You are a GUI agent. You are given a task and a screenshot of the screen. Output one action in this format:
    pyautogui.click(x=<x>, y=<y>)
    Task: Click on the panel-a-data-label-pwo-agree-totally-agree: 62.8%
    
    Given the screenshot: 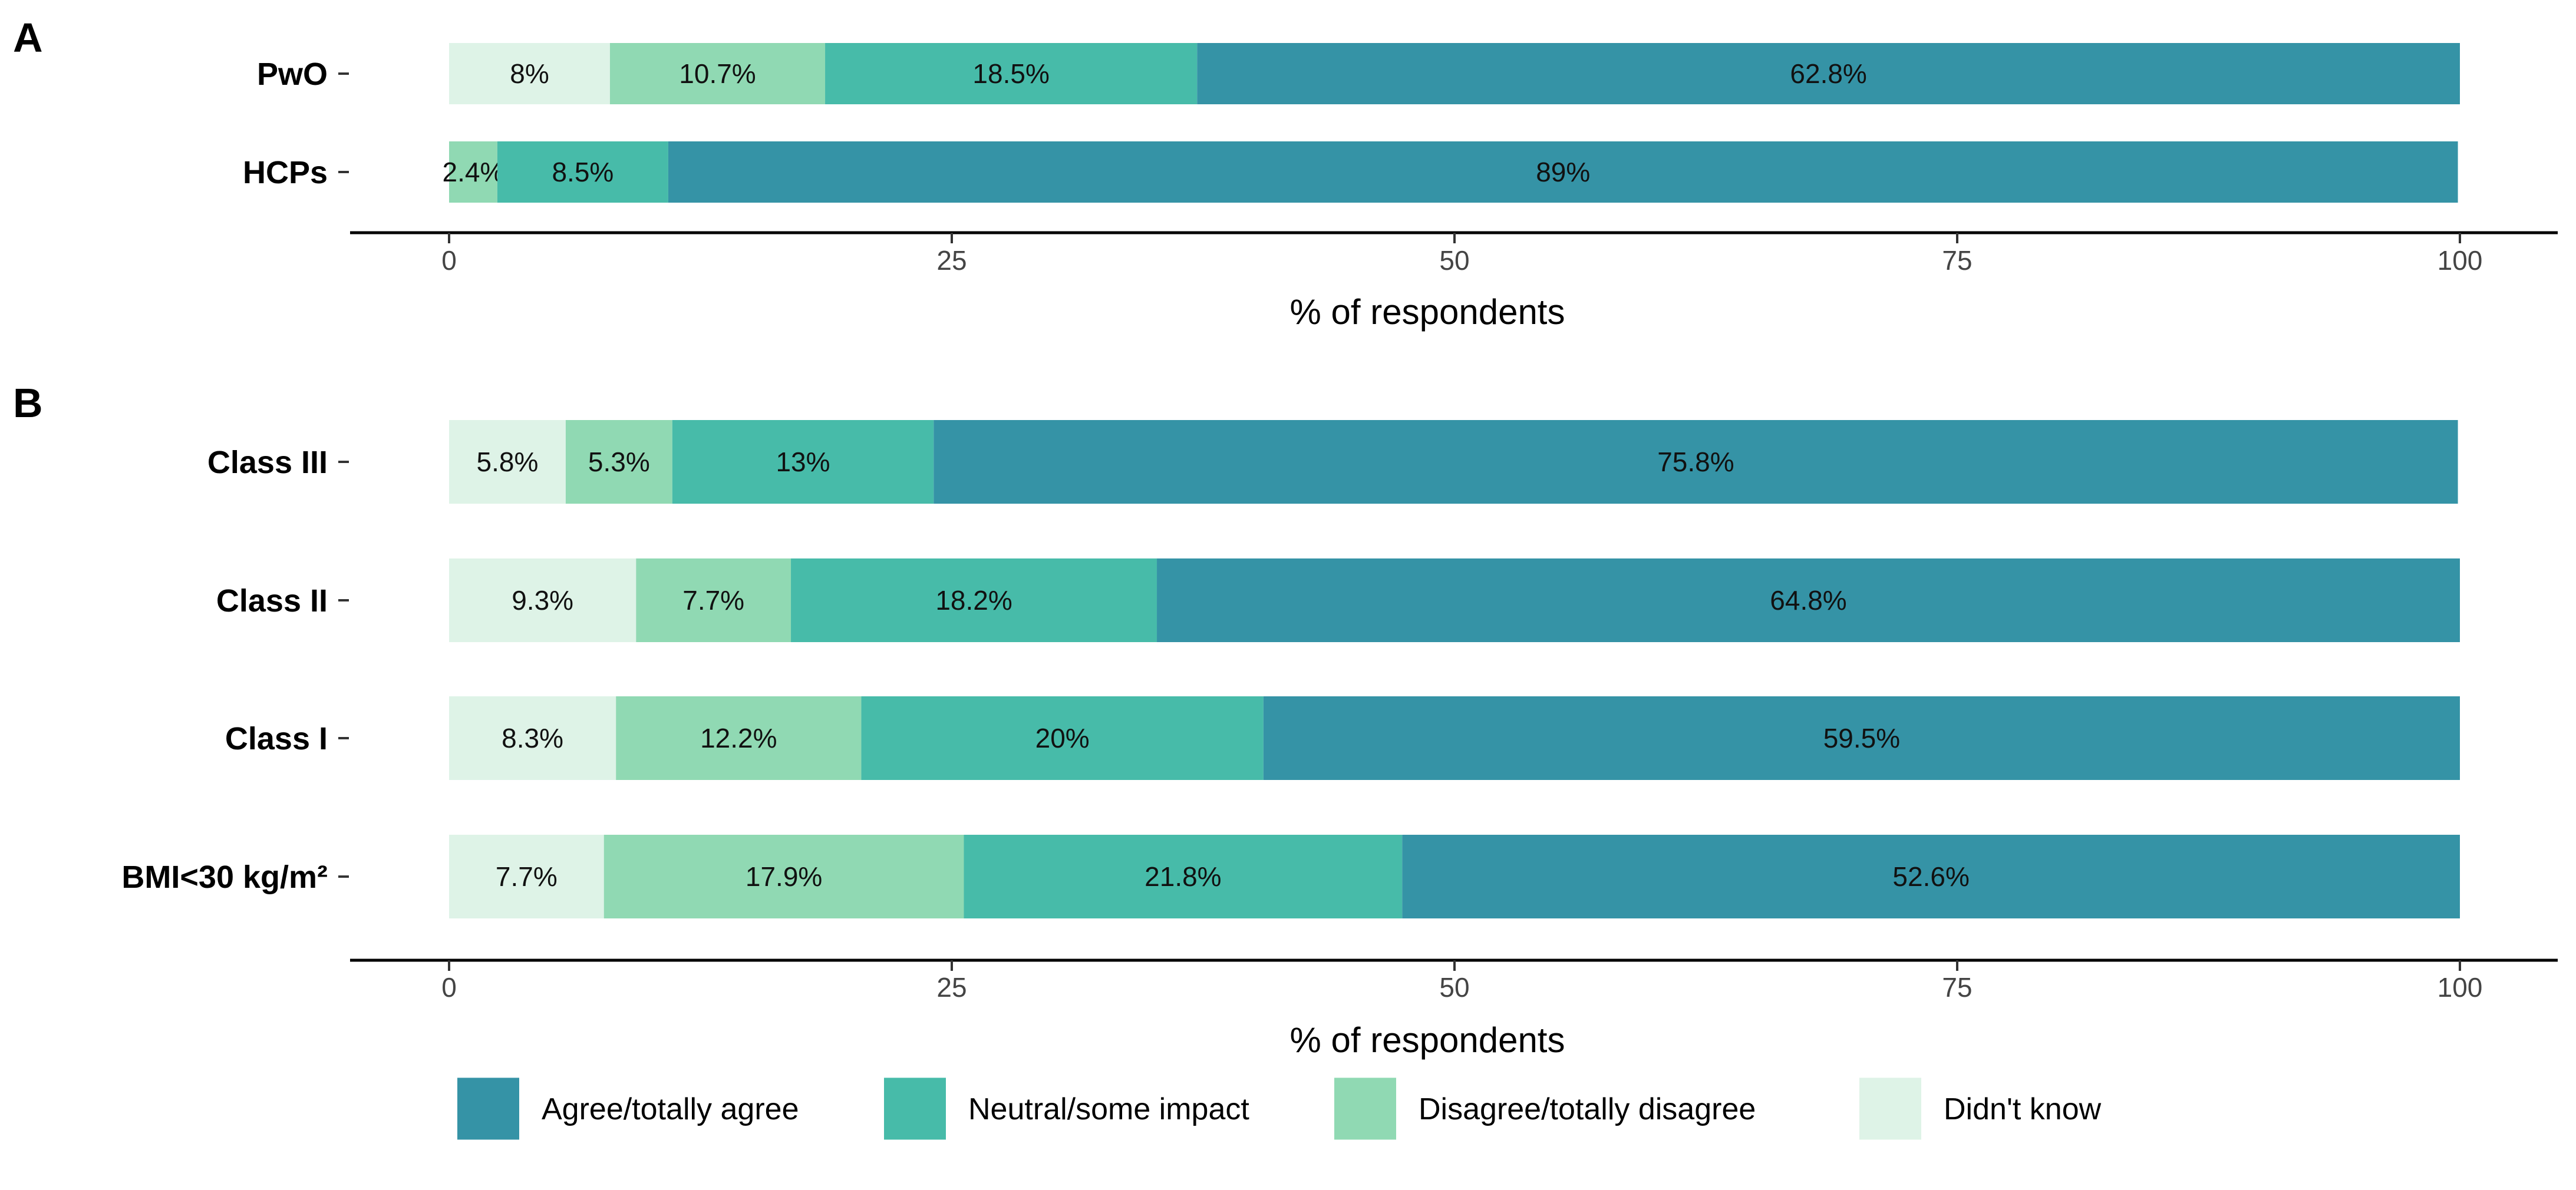 What is the action you would take?
    pyautogui.click(x=1828, y=73)
    